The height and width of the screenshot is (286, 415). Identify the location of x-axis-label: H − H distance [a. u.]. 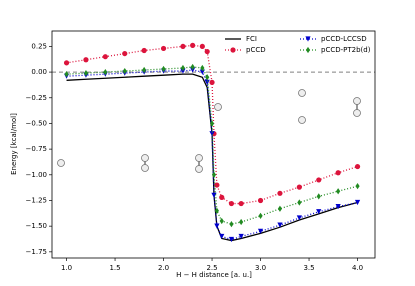
(214, 275).